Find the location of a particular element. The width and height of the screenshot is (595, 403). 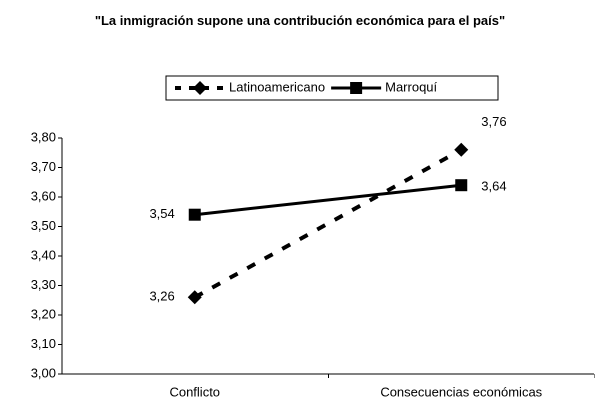

y-tick-label: 3,00 is located at coordinates (43, 372).